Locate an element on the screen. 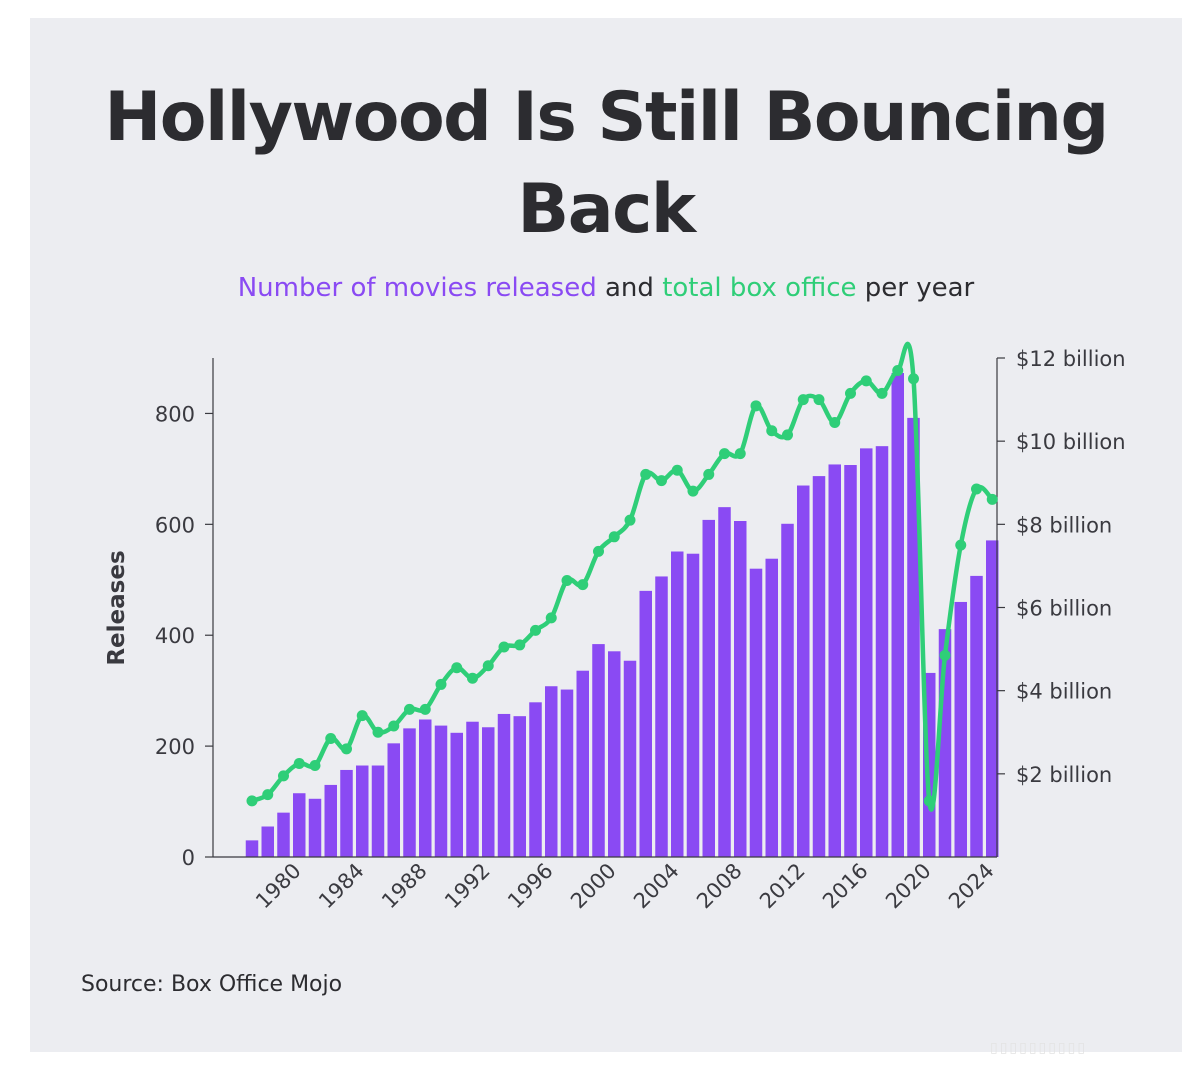 This screenshot has height=1068, width=1198. bar-2007 is located at coordinates (724, 682).